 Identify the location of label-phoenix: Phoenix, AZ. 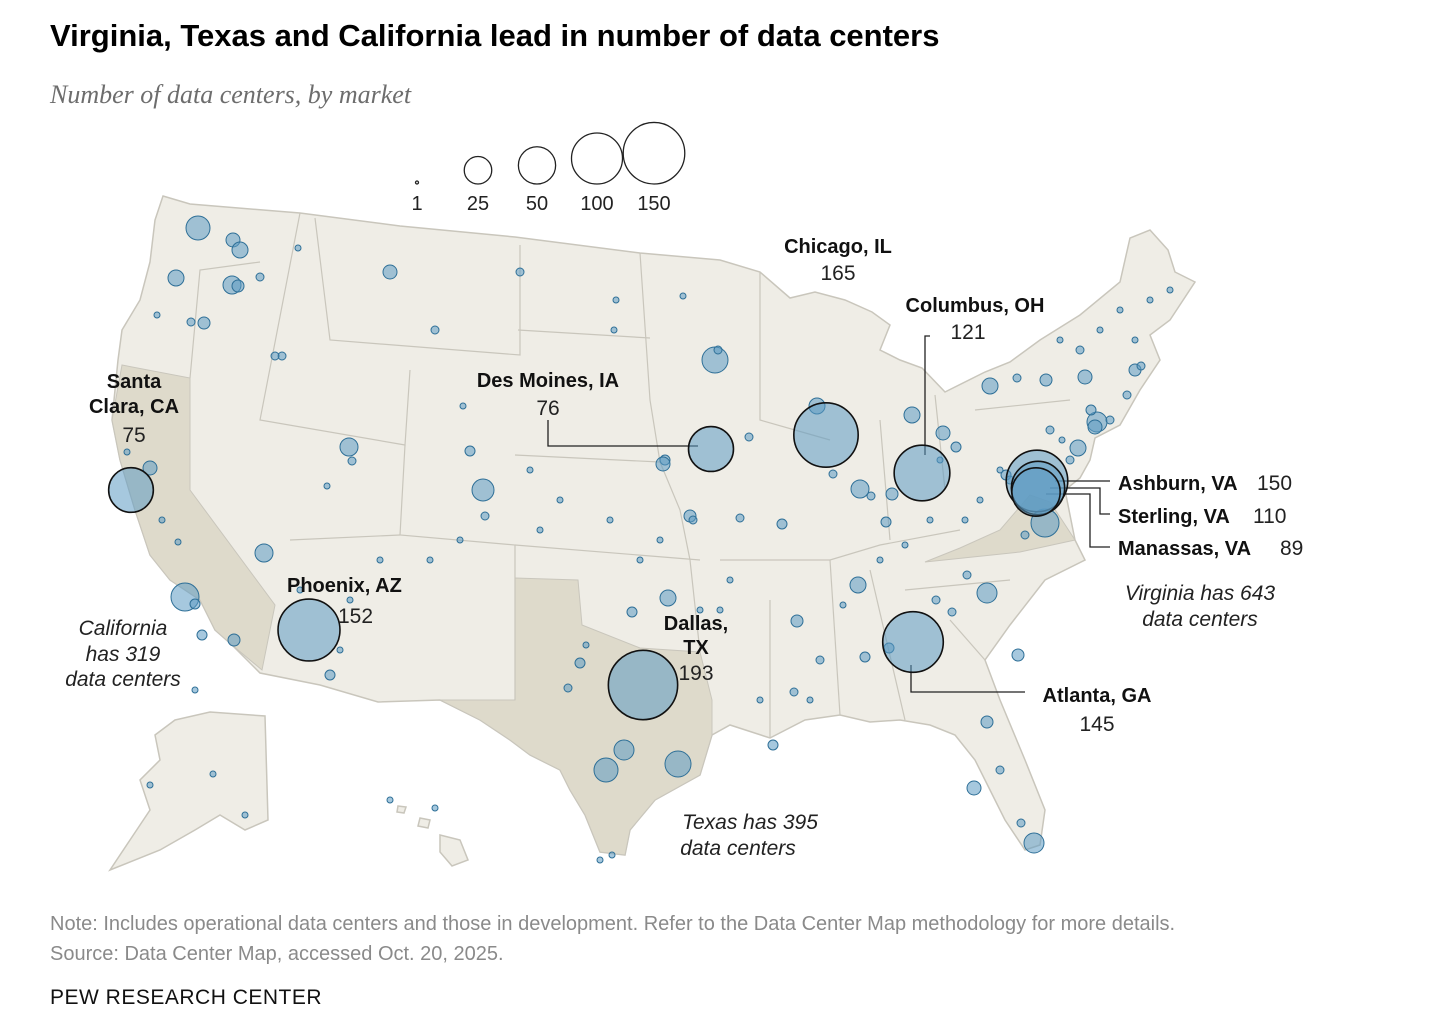
(344, 586).